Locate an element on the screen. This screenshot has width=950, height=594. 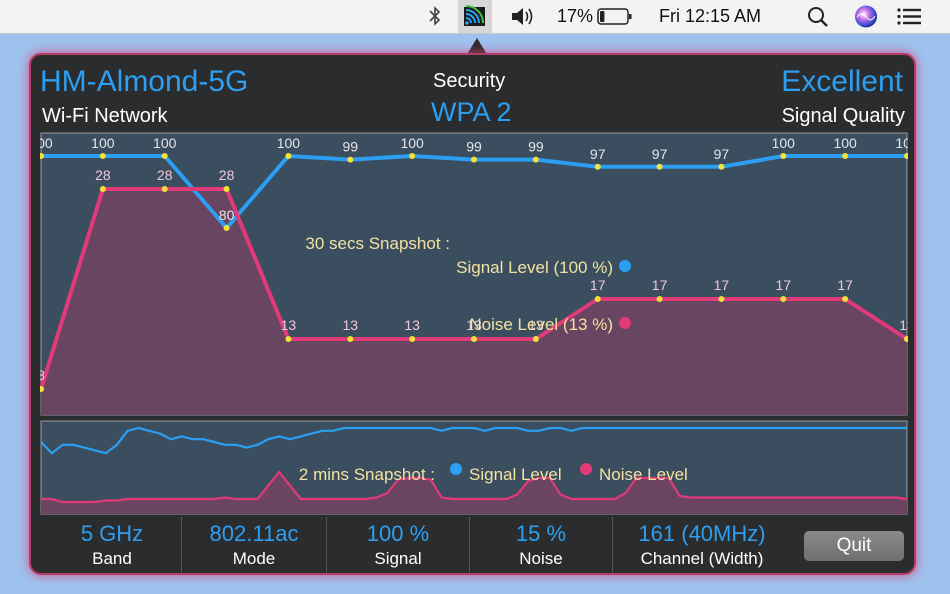
network-label: Wi-Fi Network is located at coordinates (105, 116).